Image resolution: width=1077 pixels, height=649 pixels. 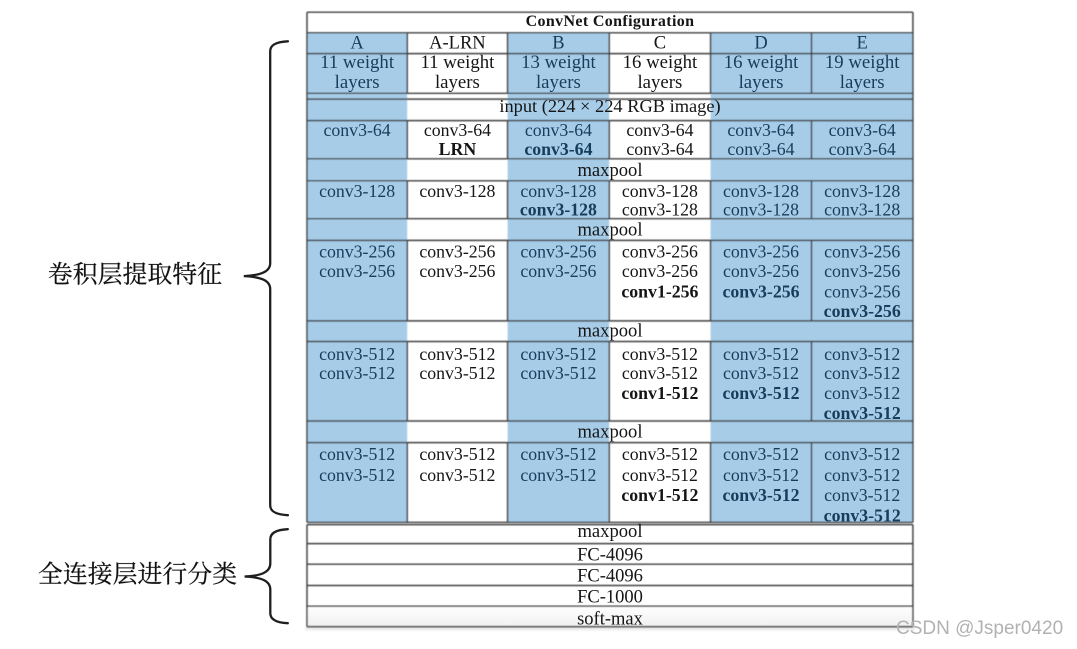 What do you see at coordinates (357, 44) in the screenshot?
I see `svg-text: A` at bounding box center [357, 44].